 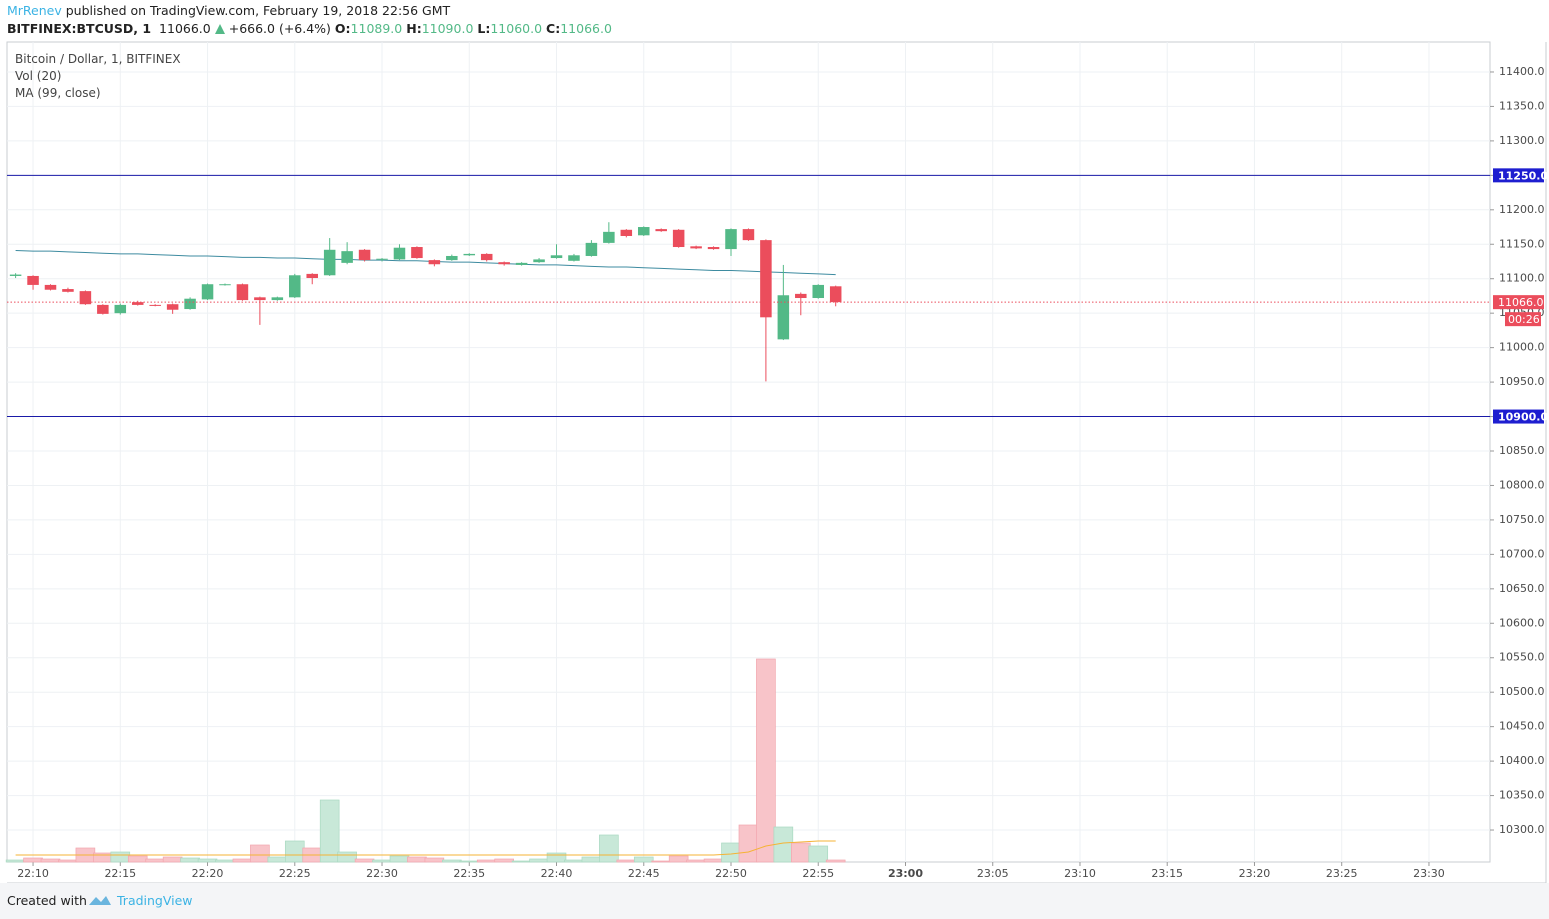 What do you see at coordinates (1522, 105) in the screenshot?
I see `y-tick-label: 11350.0` at bounding box center [1522, 105].